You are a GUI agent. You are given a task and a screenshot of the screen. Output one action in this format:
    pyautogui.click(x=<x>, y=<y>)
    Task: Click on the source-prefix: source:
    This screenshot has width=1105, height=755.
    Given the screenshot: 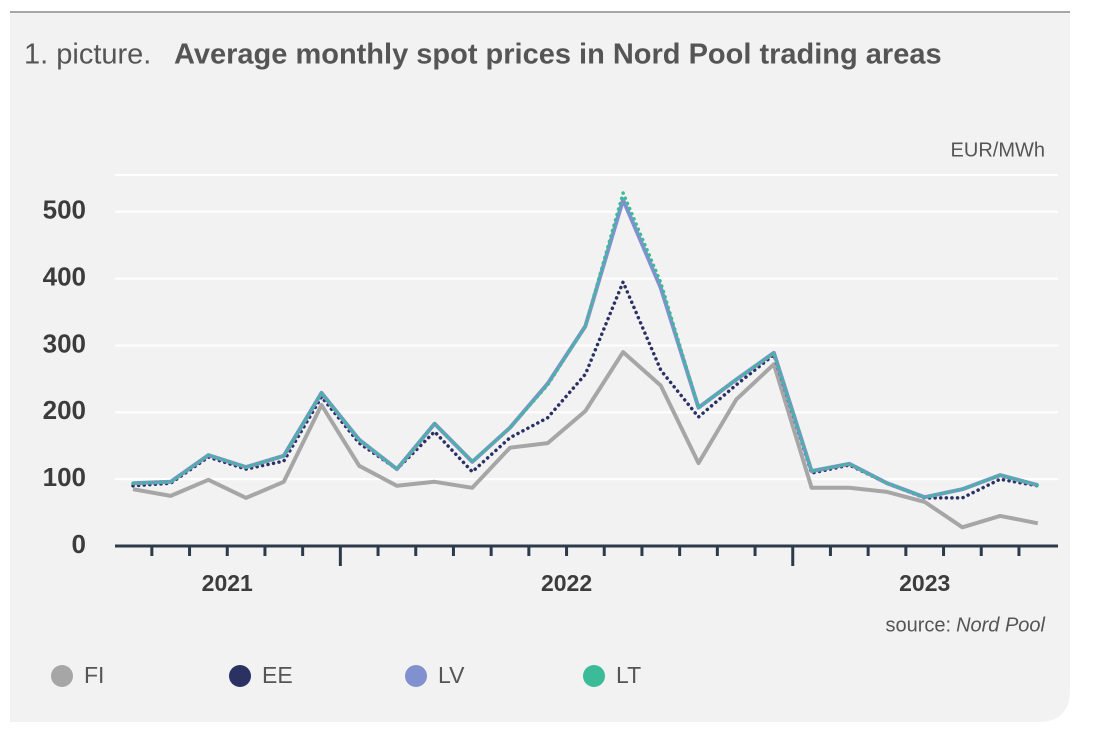 What is the action you would take?
    pyautogui.click(x=918, y=625)
    